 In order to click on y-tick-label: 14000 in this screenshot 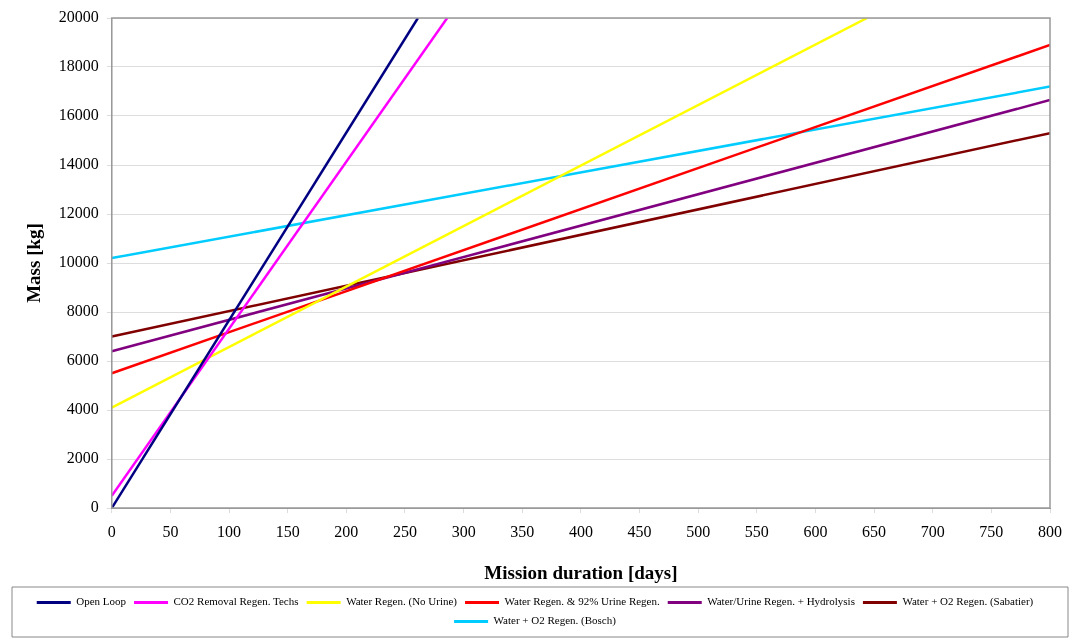, I will do `click(78, 164)`.